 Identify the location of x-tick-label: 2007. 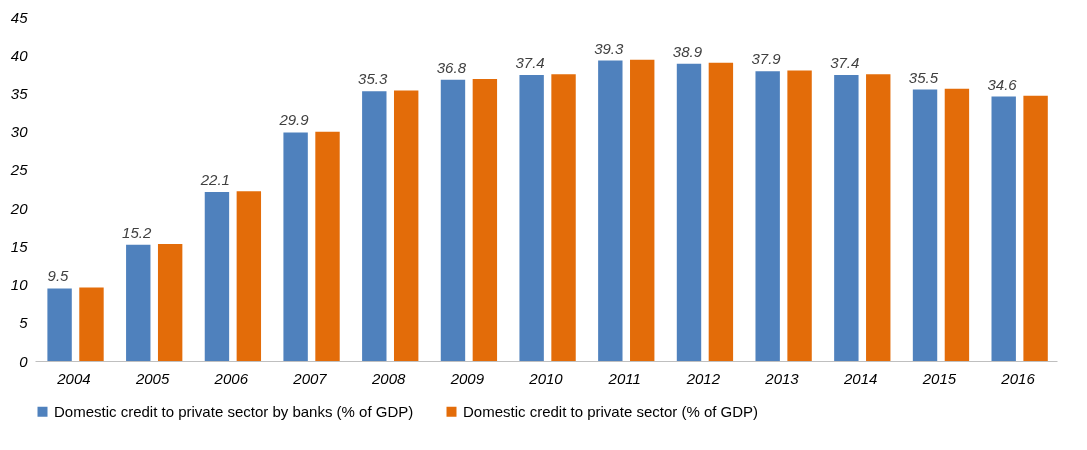
(310, 378).